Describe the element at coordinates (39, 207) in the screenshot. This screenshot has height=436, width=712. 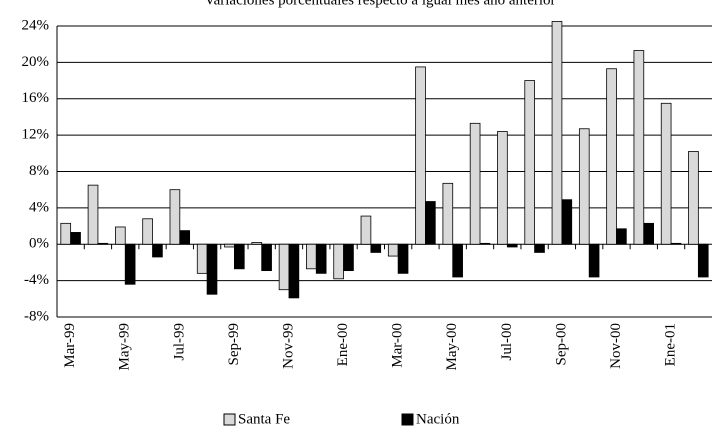
I see `y-tick-label: 4%` at that location.